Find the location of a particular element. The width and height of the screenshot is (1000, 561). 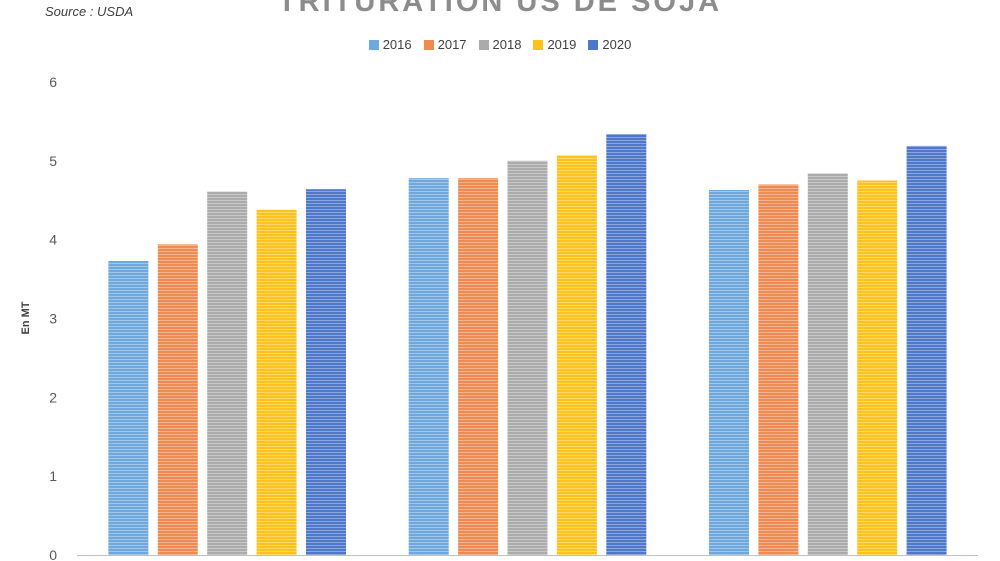

legend-label-2017: 2017 is located at coordinates (452, 44).